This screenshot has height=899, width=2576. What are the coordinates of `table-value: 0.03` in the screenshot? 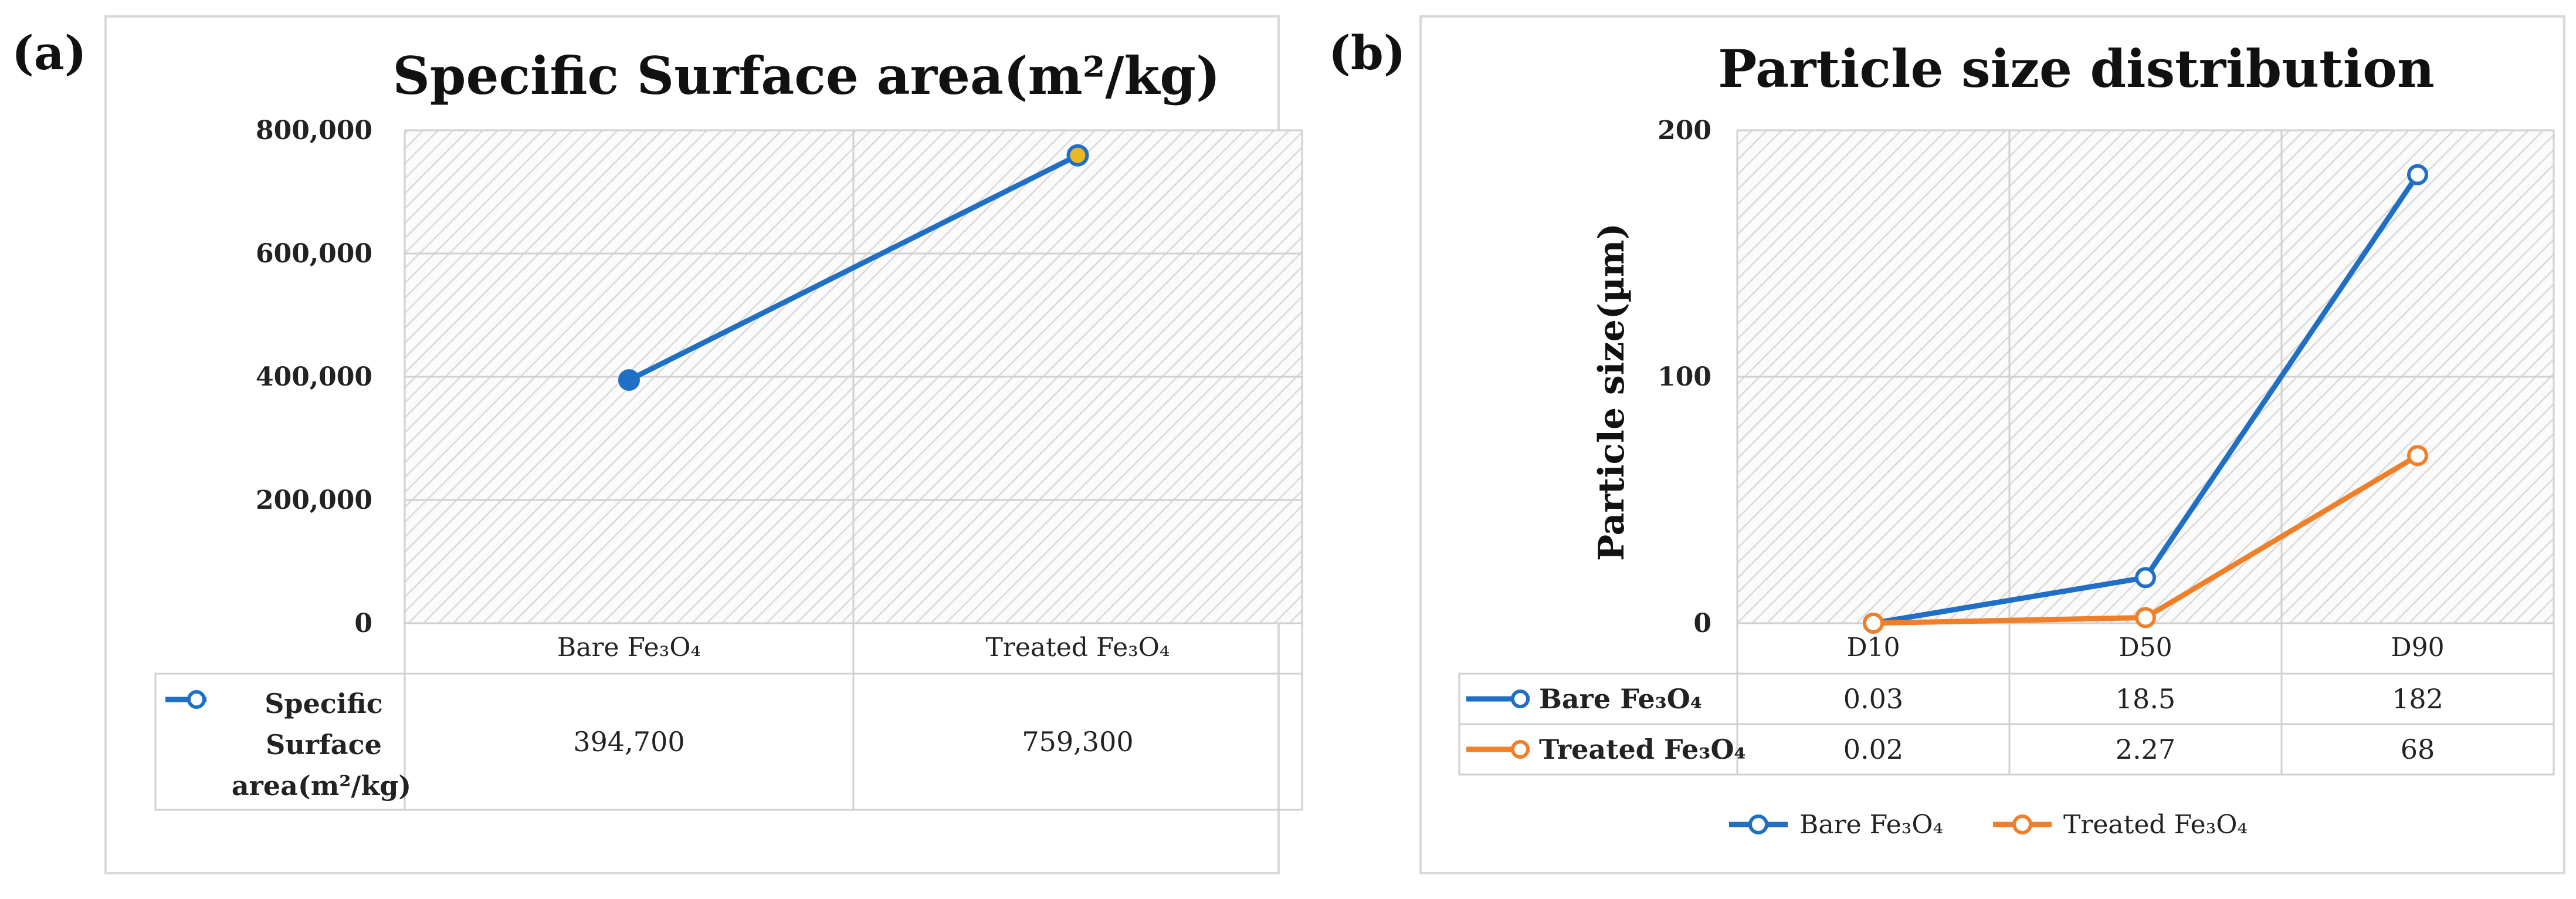 It's located at (1873, 699).